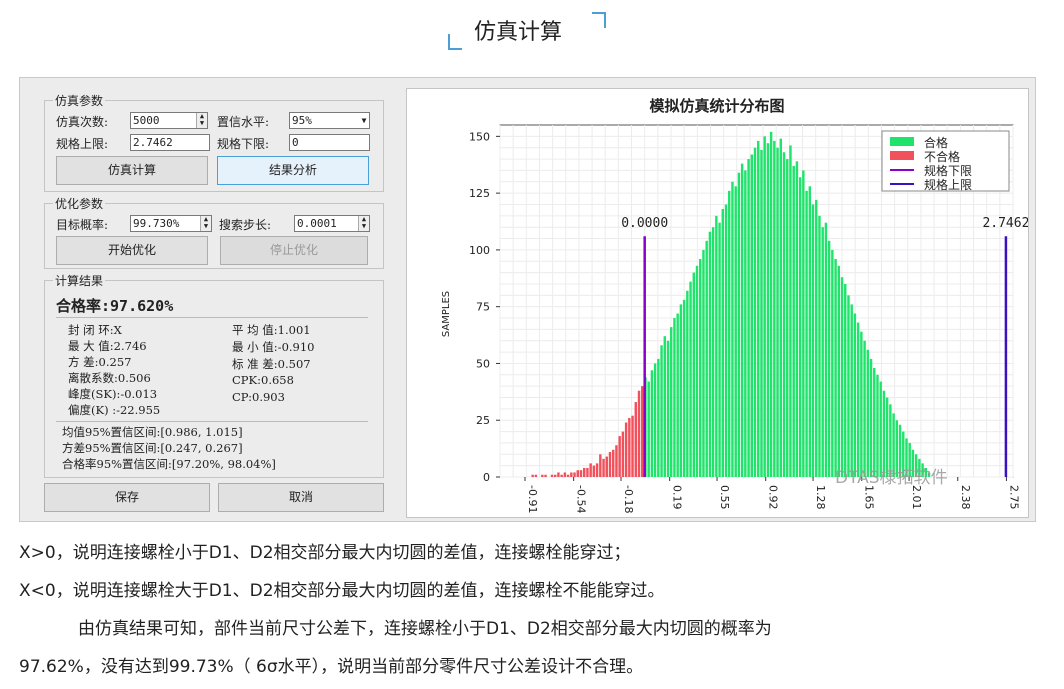 The width and height of the screenshot is (1064, 689). What do you see at coordinates (628, 499) in the screenshot?
I see `x-tick-label: -0.18` at bounding box center [628, 499].